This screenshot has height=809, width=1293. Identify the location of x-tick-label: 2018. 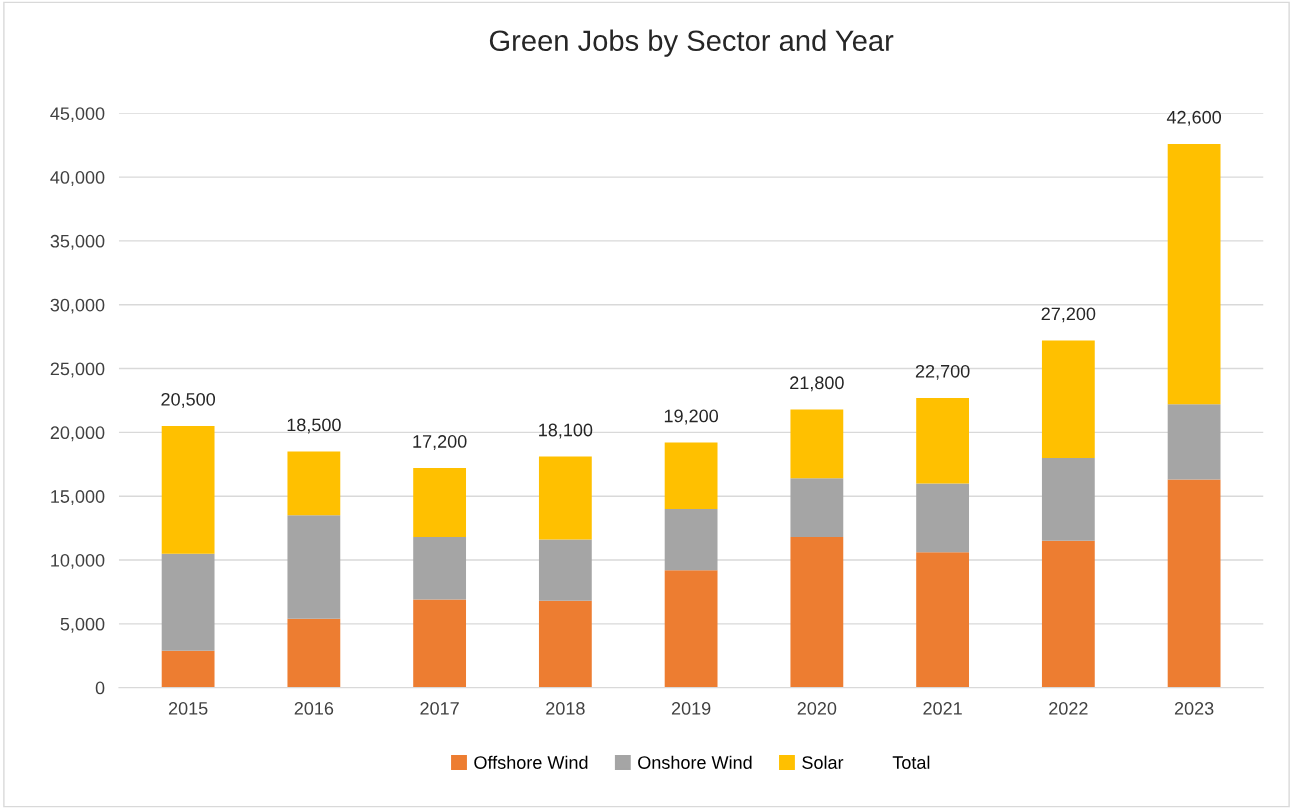
(565, 708).